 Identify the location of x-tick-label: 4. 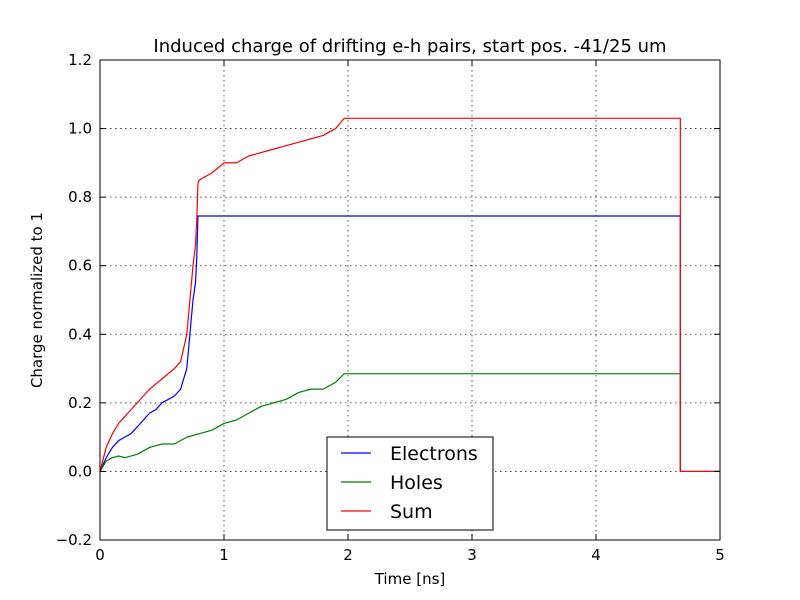
(596, 555).